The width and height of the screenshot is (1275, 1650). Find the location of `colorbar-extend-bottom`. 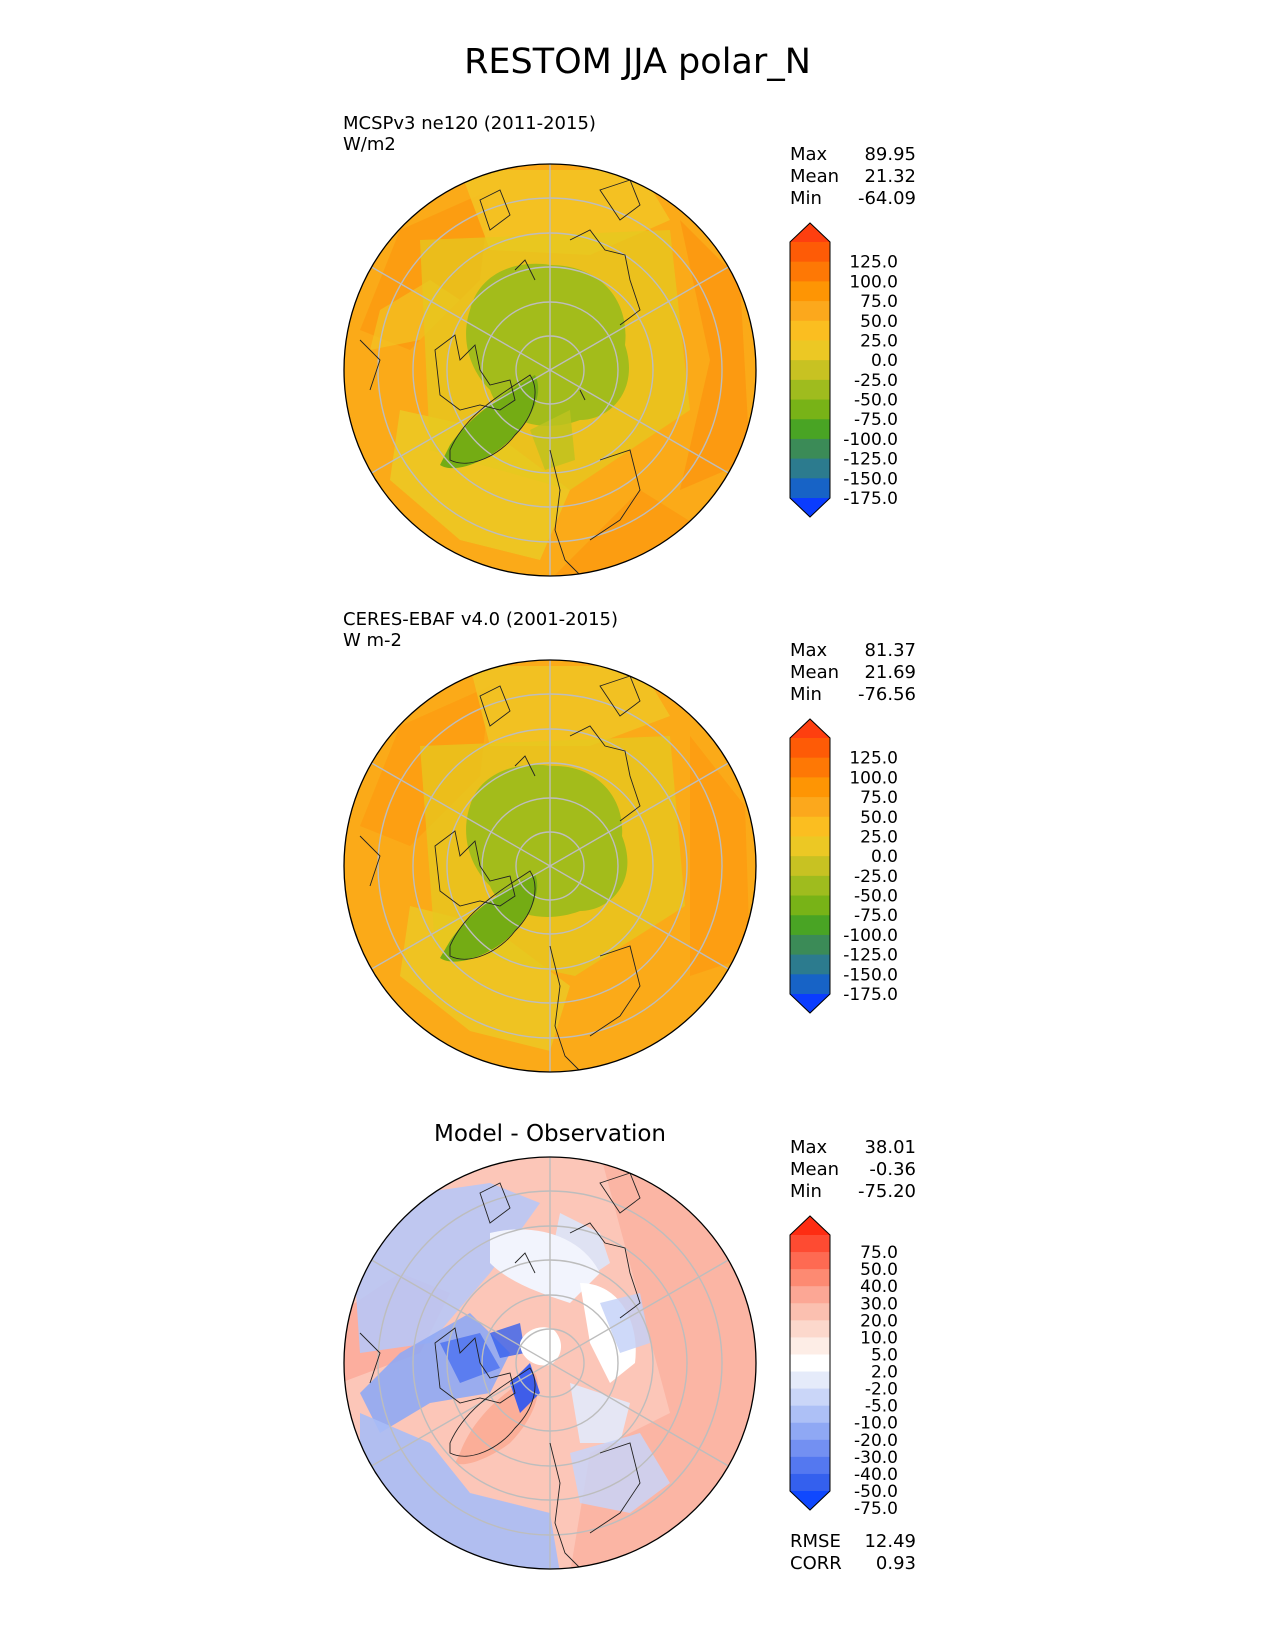

colorbar-extend-bottom is located at coordinates (810, 1003).